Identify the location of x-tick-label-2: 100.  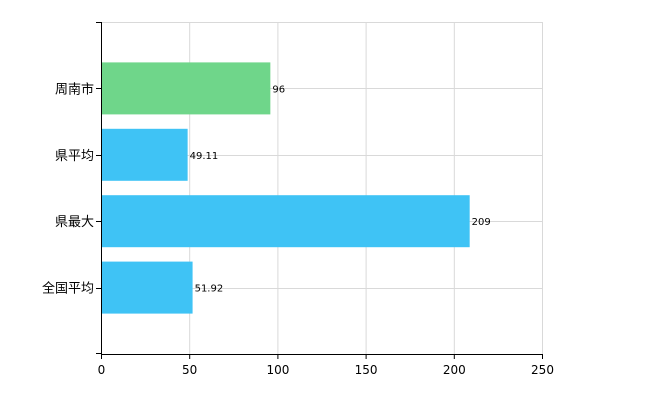
(277, 370).